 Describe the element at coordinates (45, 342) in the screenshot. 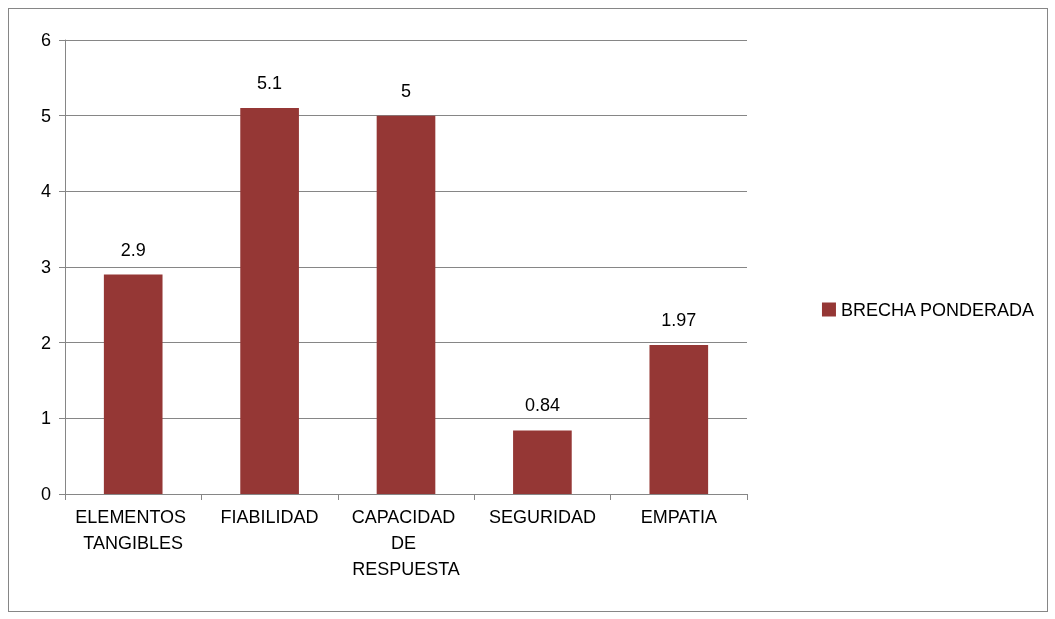

I see `y-tick-label: 2` at that location.